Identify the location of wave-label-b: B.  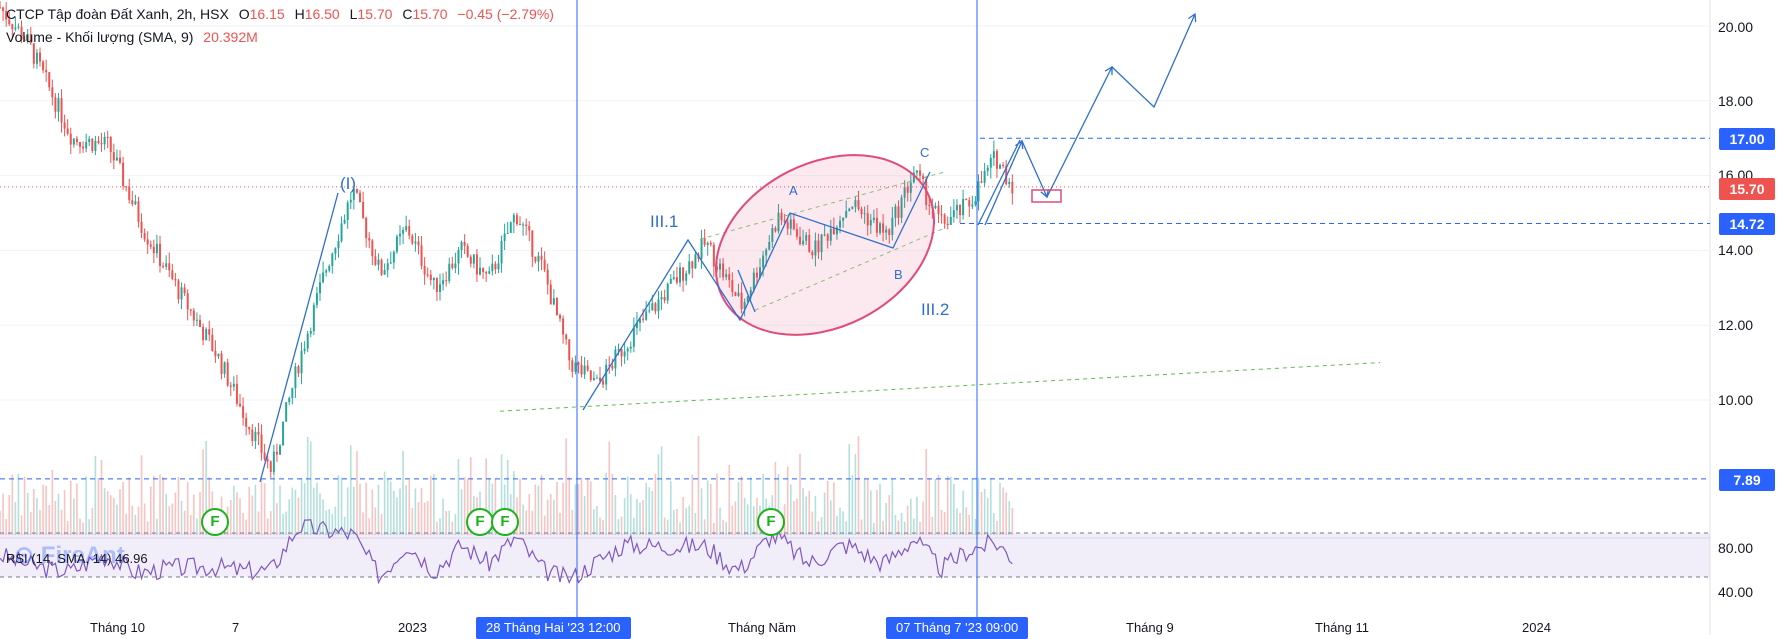
(898, 274).